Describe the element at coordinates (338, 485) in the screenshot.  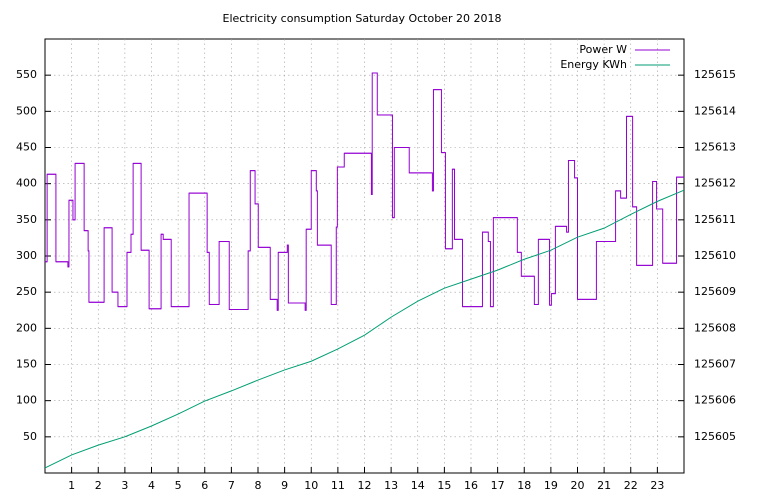
I see `x-tick-label: 11` at that location.